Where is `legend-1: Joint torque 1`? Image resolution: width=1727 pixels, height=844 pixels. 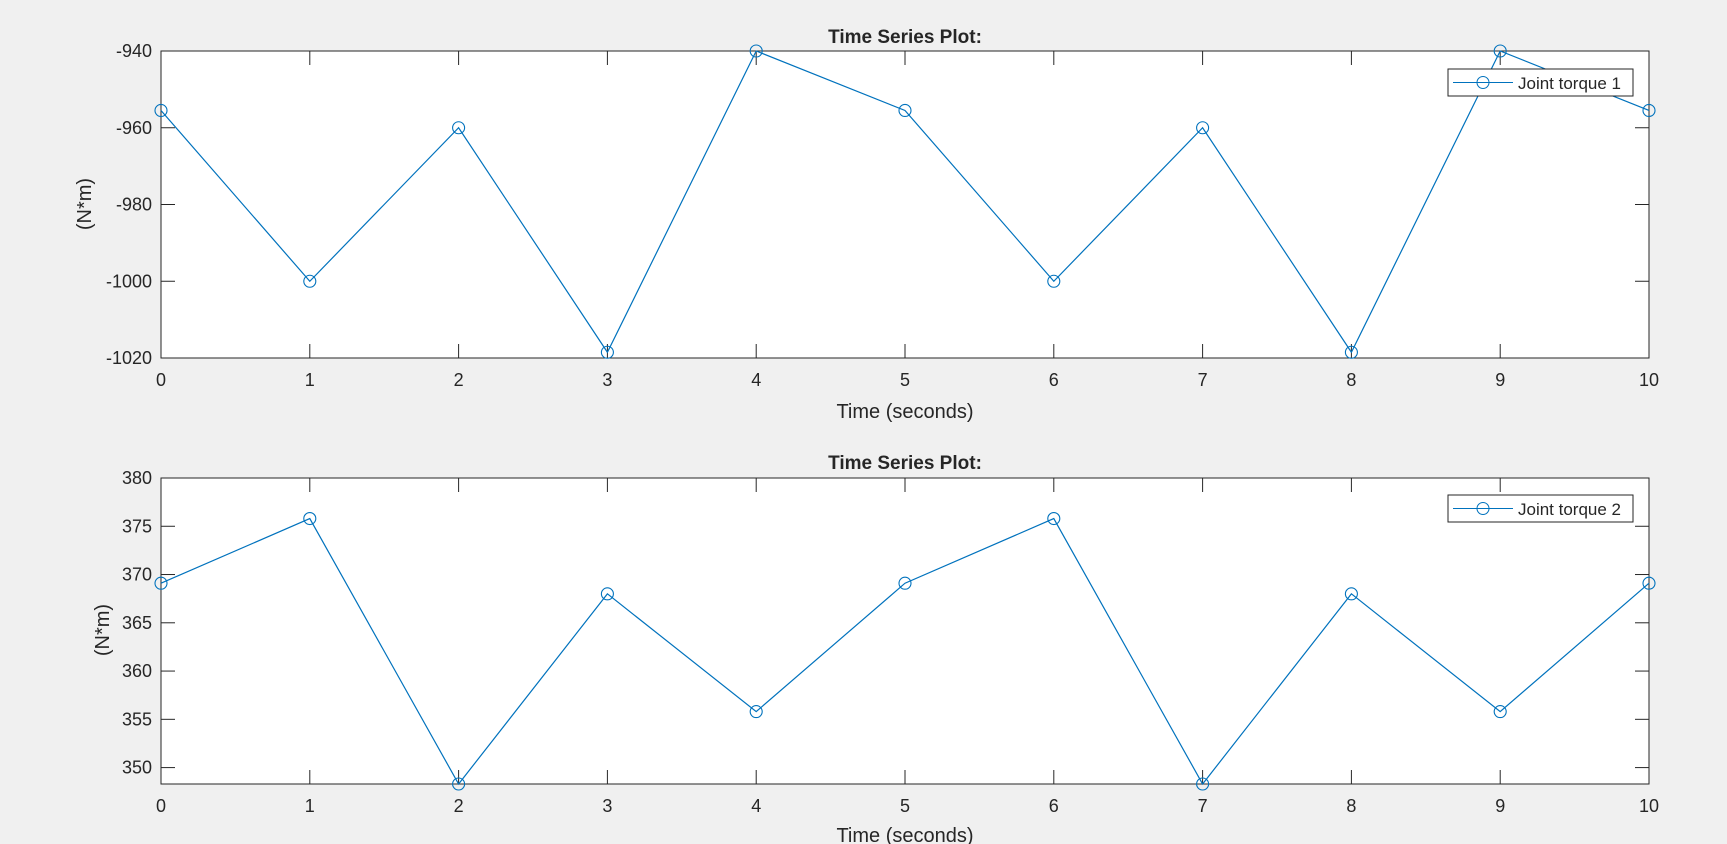 legend-1: Joint torque 1 is located at coordinates (1540, 82).